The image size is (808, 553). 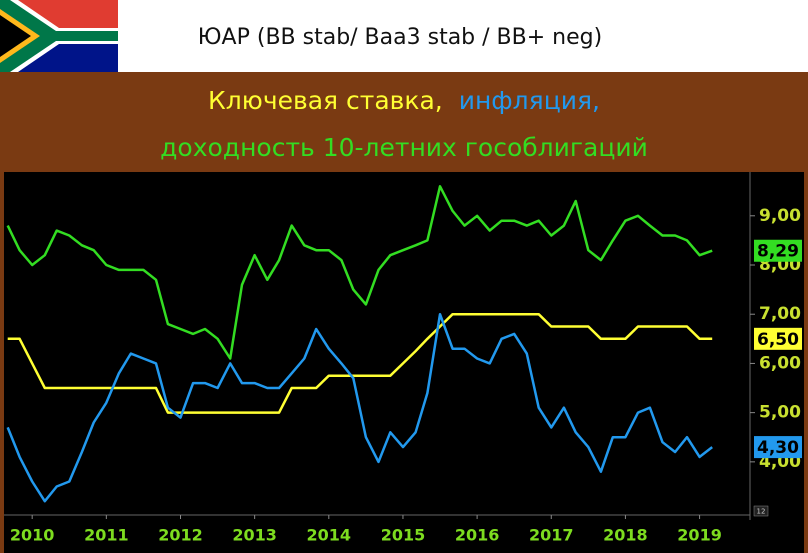 I want to click on header, so click(x=404, y=36).